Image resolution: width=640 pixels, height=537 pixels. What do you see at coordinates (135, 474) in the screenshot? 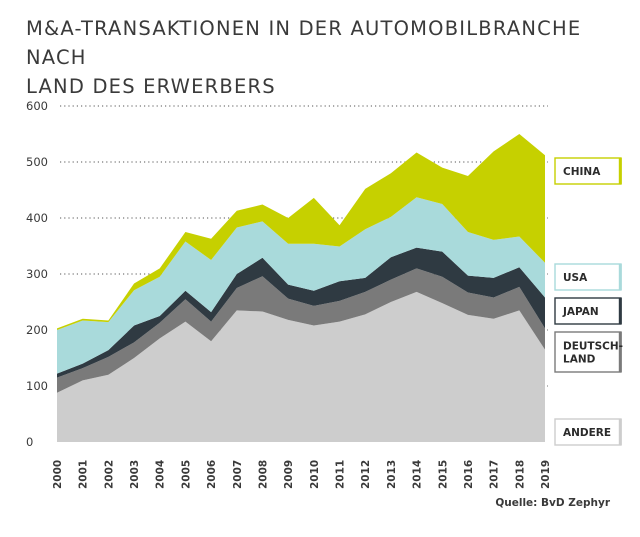
I see `x-tick-label: 2003` at bounding box center [135, 474].